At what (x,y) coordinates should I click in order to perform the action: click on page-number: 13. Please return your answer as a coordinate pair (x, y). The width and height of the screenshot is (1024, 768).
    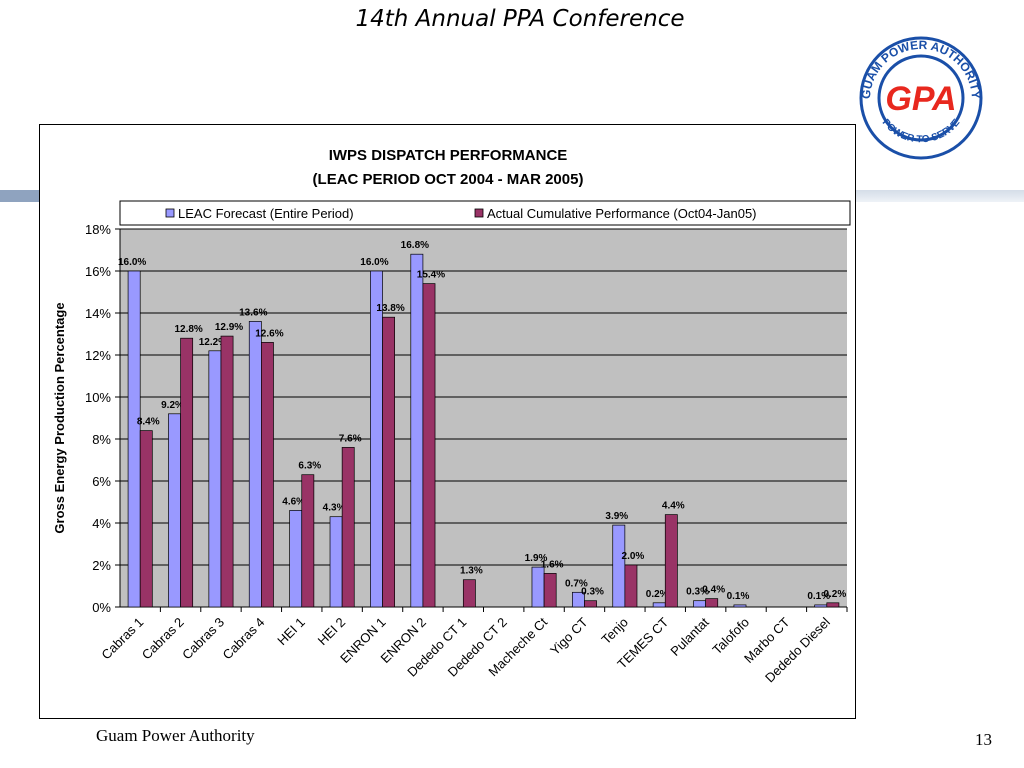
    Looking at the image, I should click on (983, 739).